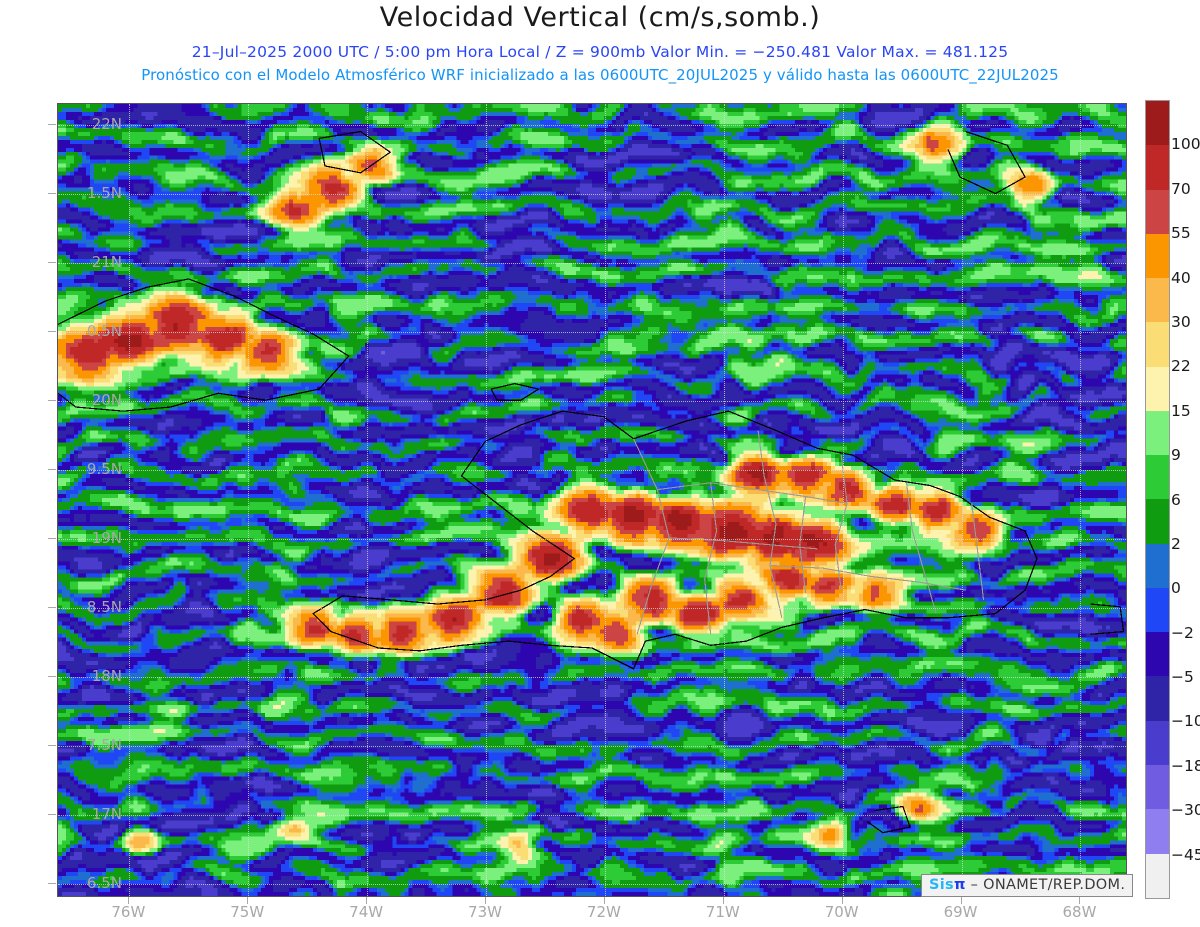  Describe the element at coordinates (485, 912) in the screenshot. I see `longitude-tick-label: 73W` at that location.